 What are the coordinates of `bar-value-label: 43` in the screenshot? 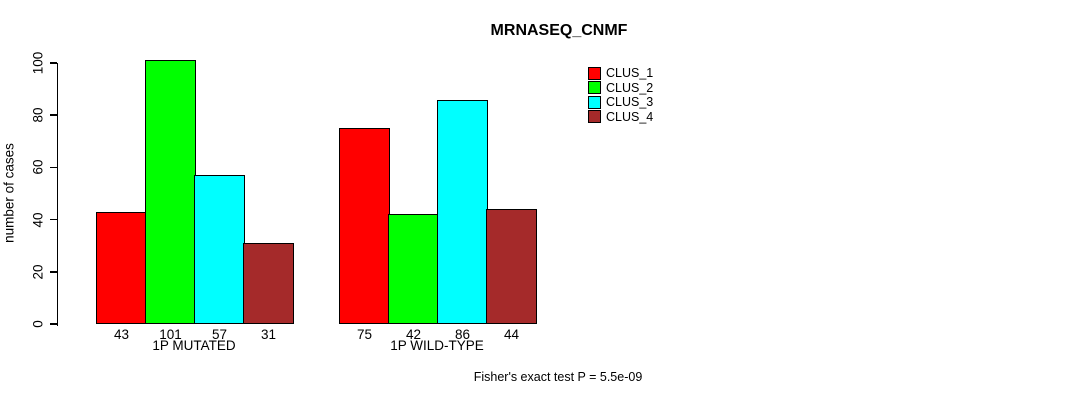 It's located at (121, 334).